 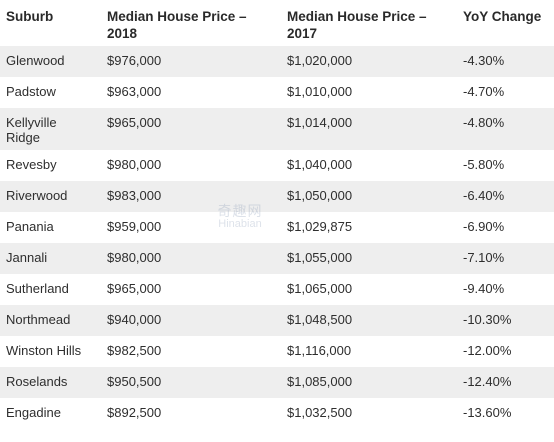 What do you see at coordinates (134, 195) in the screenshot?
I see `cell-price-2018: $983,000` at bounding box center [134, 195].